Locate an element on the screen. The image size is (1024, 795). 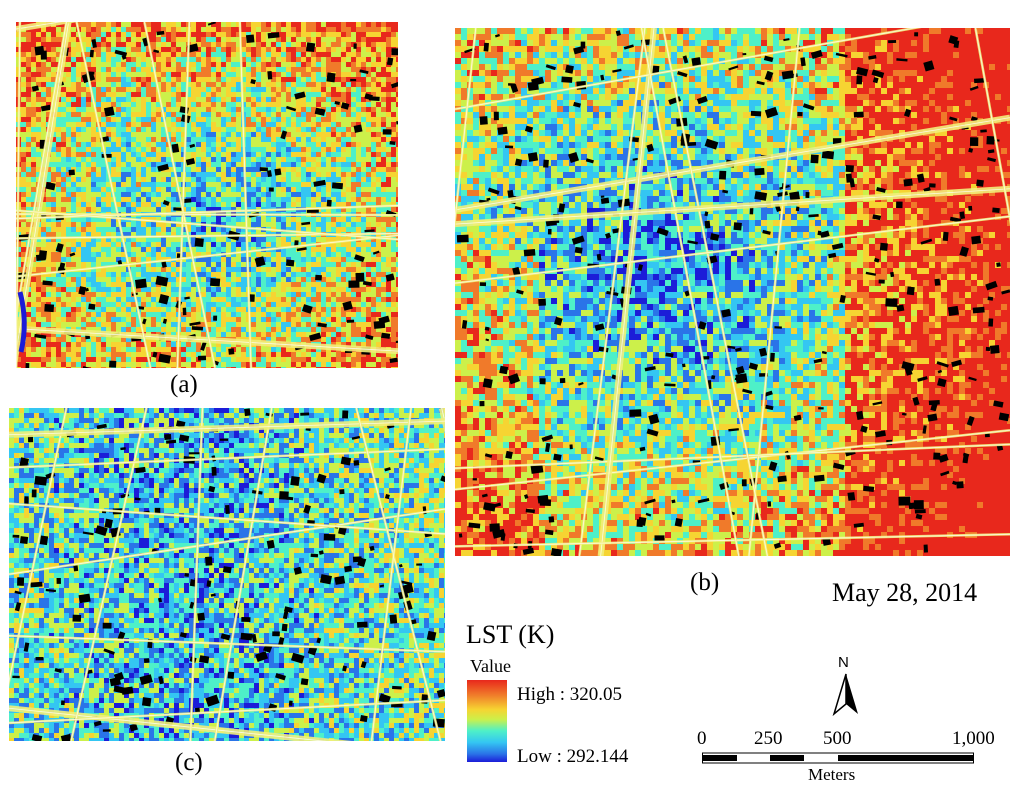
legend-color-ramp is located at coordinates (487, 721).